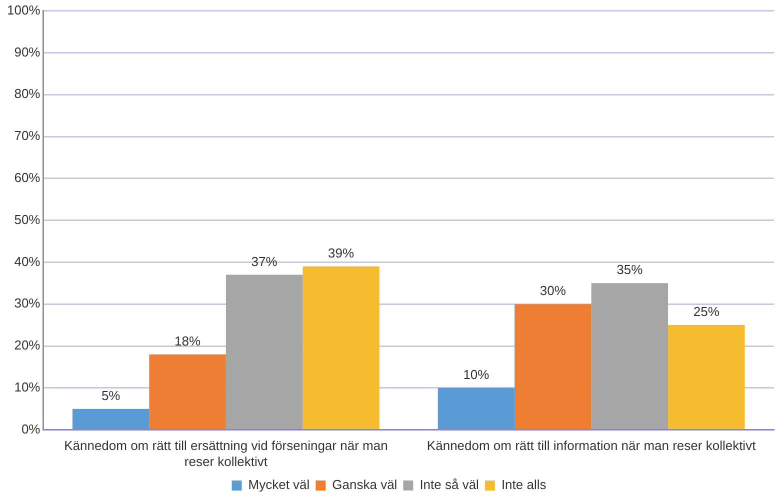  I want to click on legend-label: Mycket väl, so click(279, 484).